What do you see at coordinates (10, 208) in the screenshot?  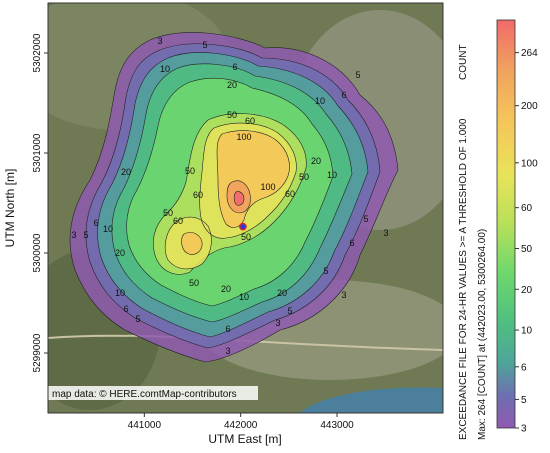 I see `y-axis-label: UTM North [m]` at bounding box center [10, 208].